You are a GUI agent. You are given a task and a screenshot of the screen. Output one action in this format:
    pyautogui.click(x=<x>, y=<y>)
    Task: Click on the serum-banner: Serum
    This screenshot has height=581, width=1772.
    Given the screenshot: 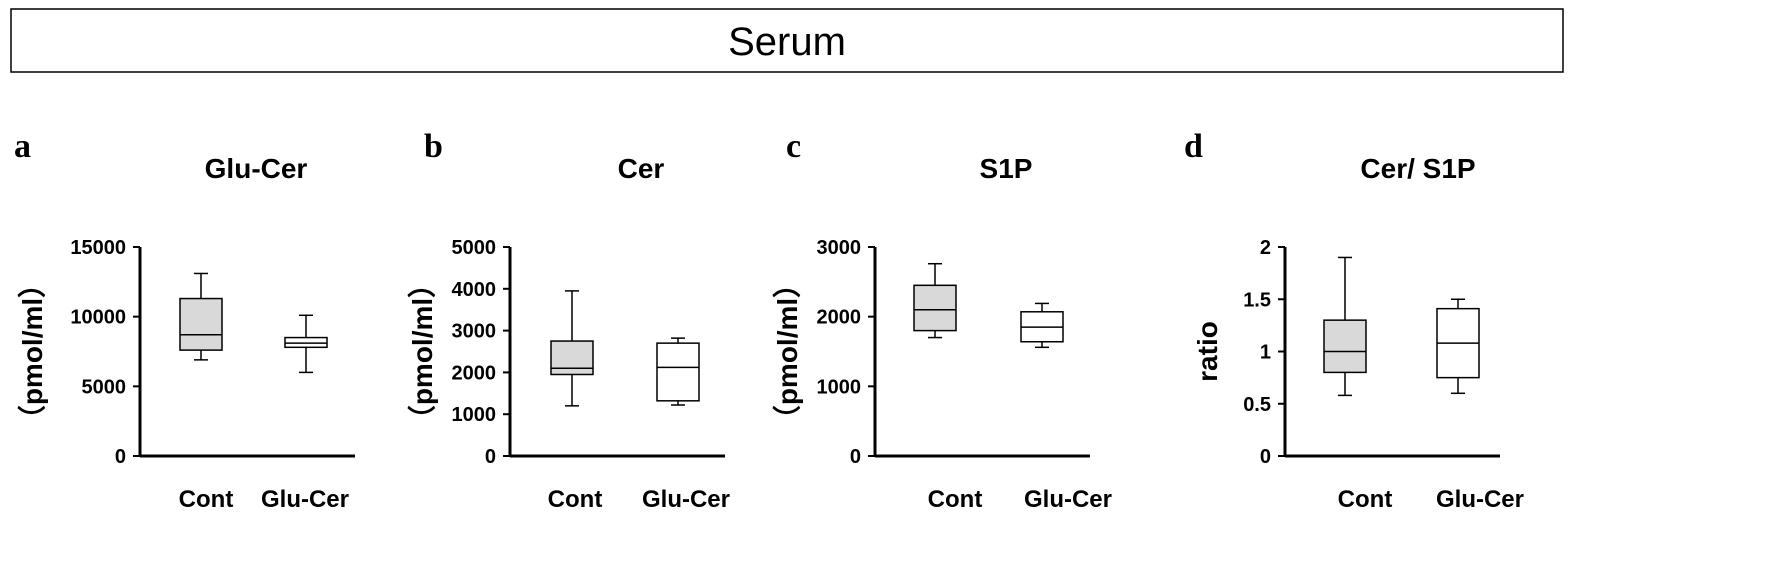 What is the action you would take?
    pyautogui.click(x=787, y=40)
    